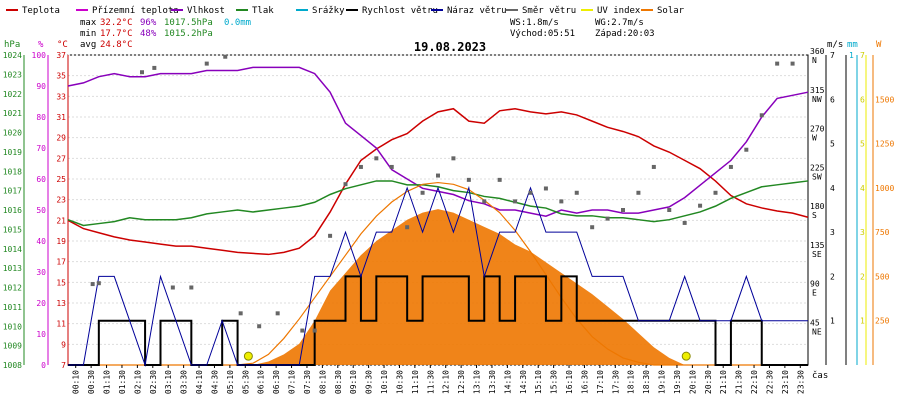  I want to click on wind-speed-tick-label: 6, so click(832, 99).